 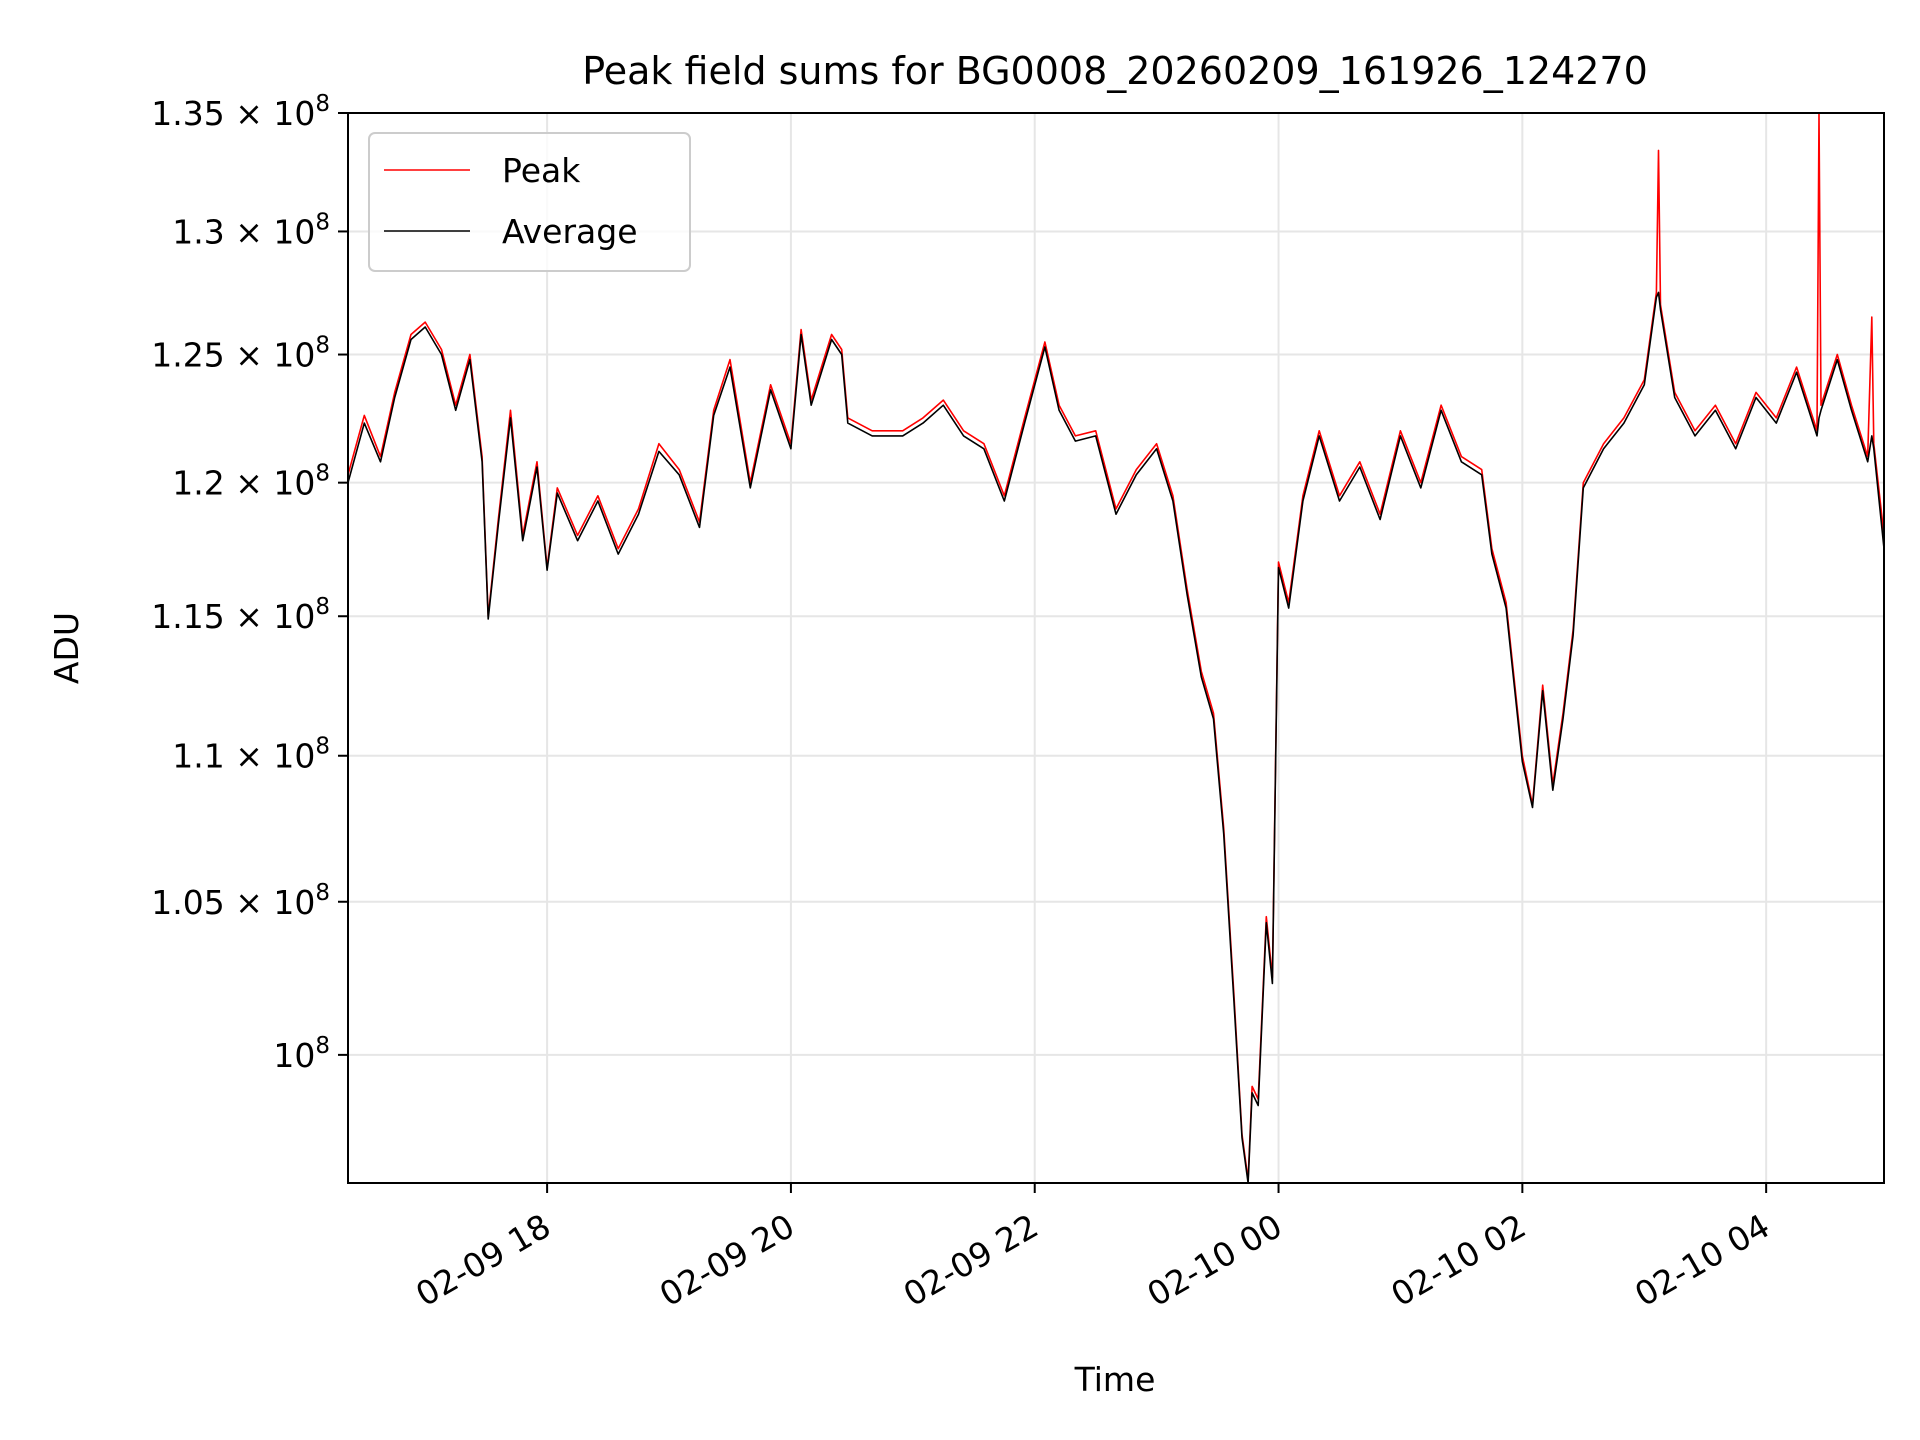 What do you see at coordinates (251, 755) in the screenshot?
I see `y-tick-label: 1.1 × 108` at bounding box center [251, 755].